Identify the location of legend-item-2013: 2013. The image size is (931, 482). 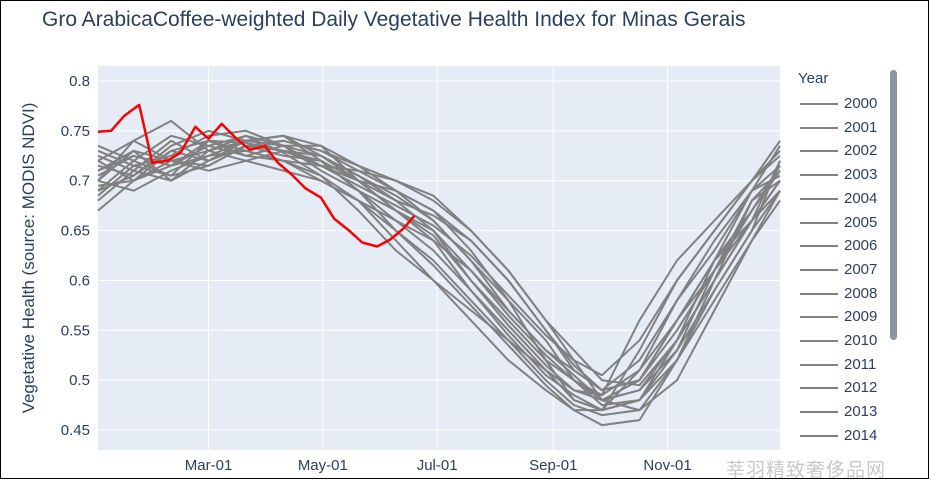
(850, 412).